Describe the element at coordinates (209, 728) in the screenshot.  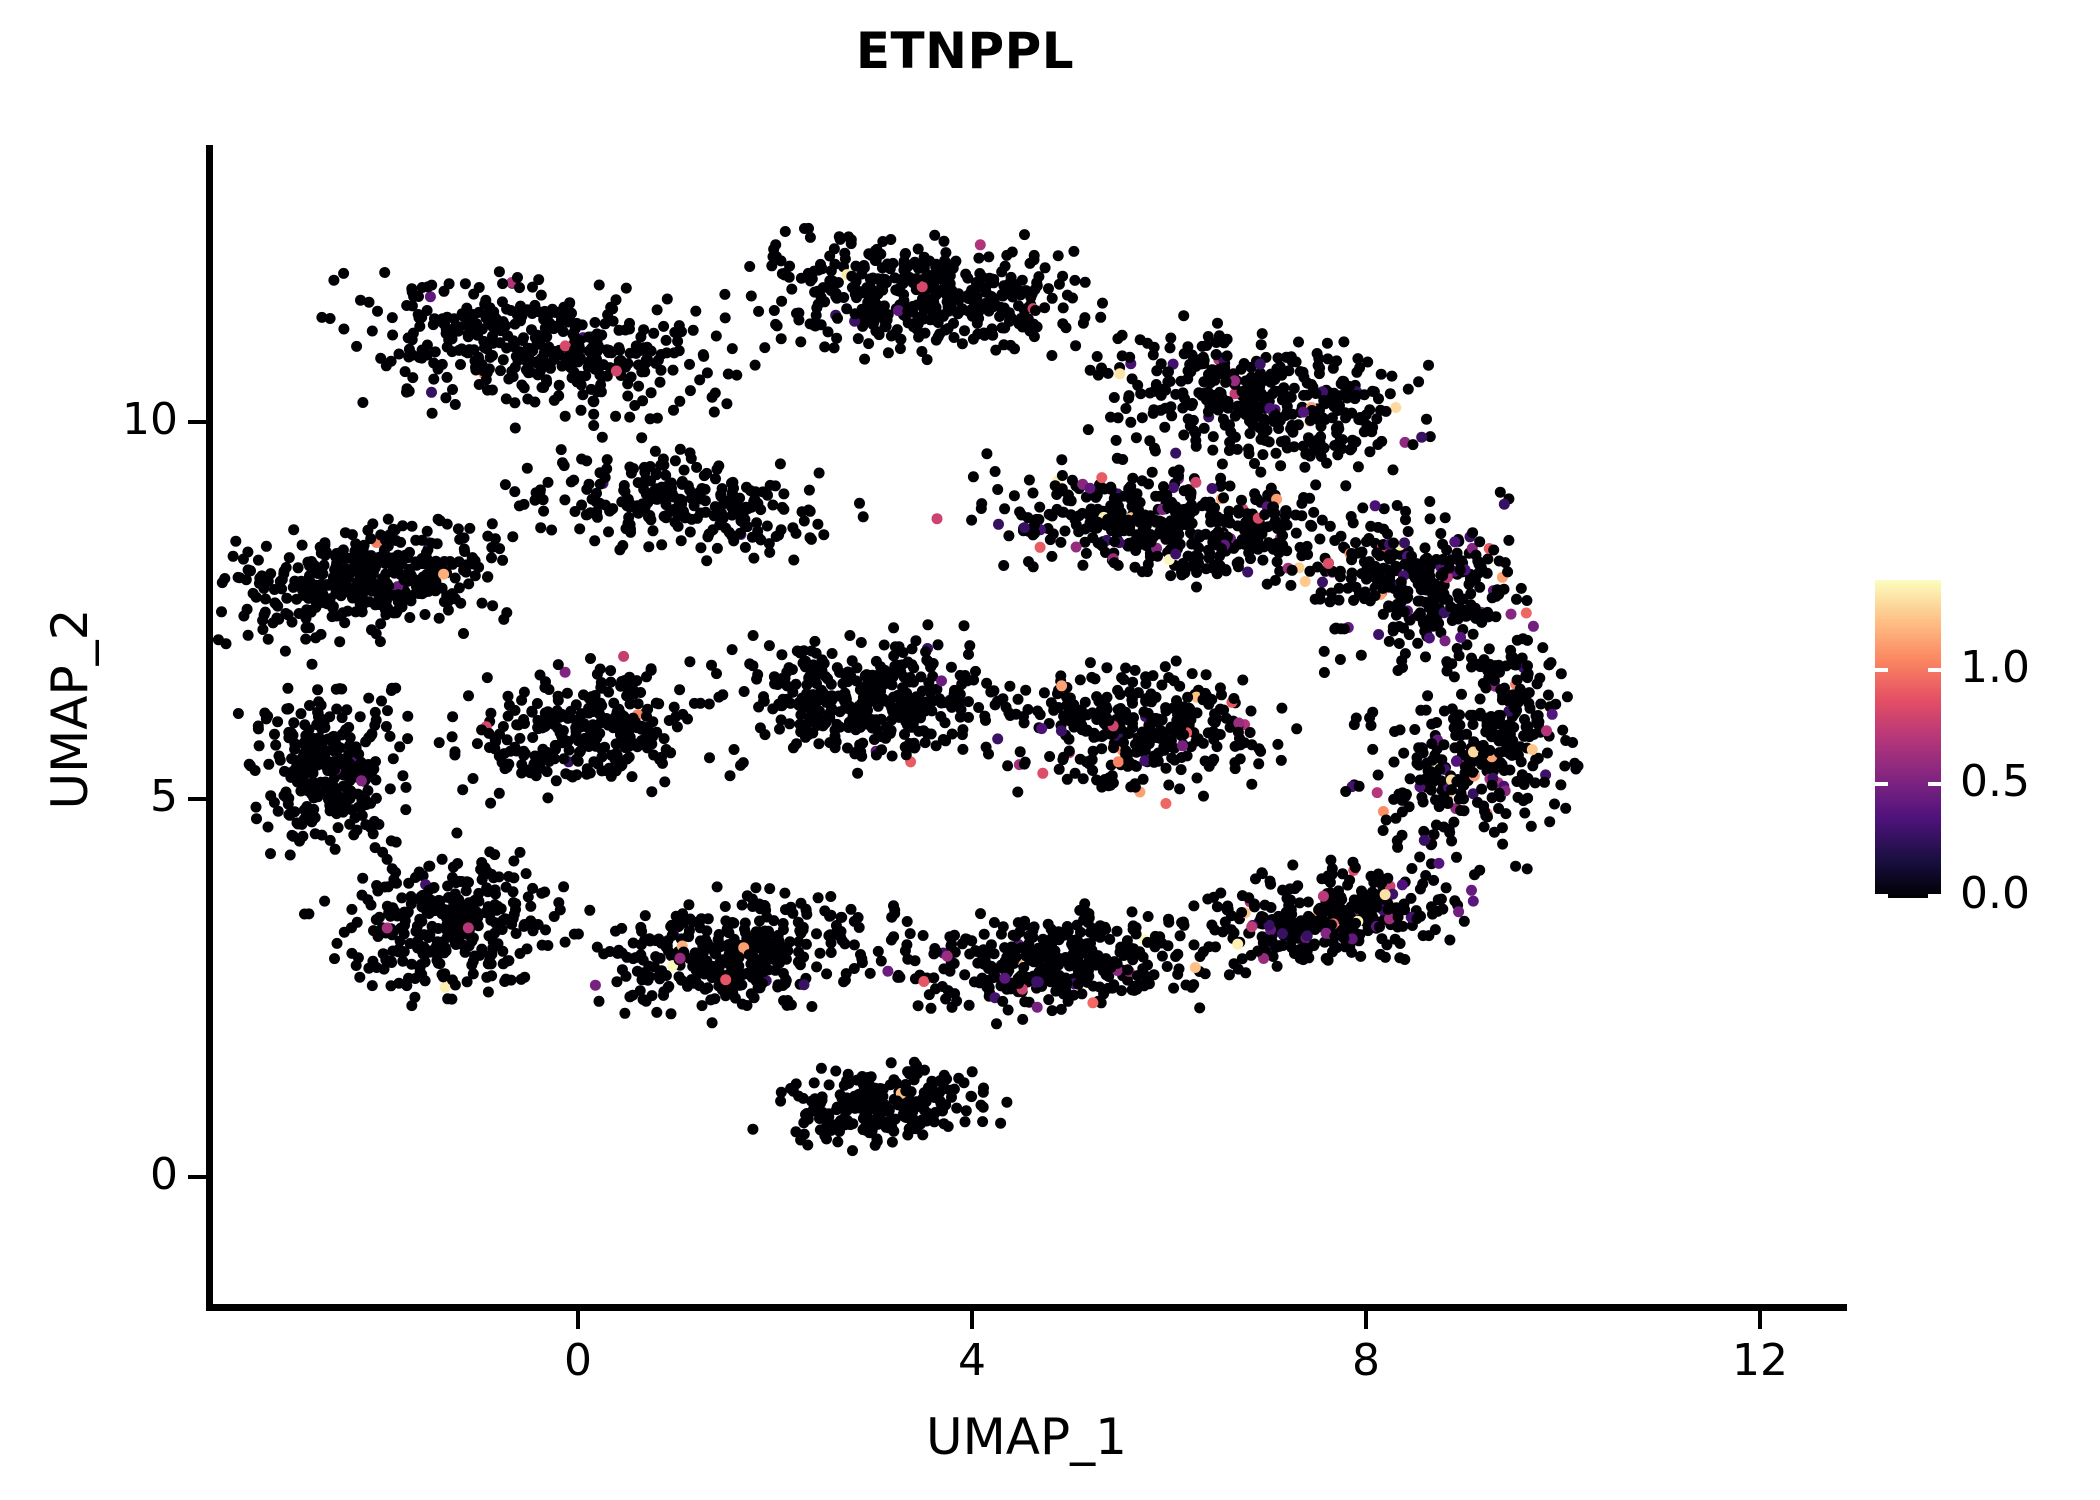
I see `y-axis-spine` at that location.